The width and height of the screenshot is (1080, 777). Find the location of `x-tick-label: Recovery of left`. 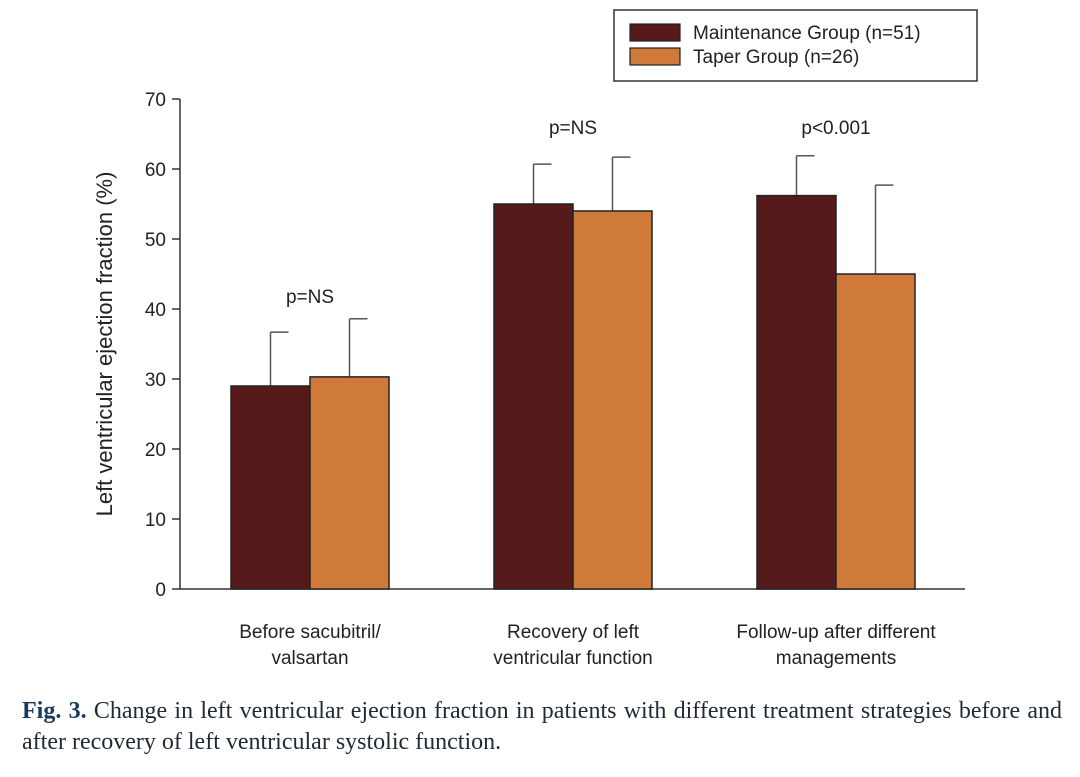

x-tick-label: Recovery of left is located at coordinates (573, 632).